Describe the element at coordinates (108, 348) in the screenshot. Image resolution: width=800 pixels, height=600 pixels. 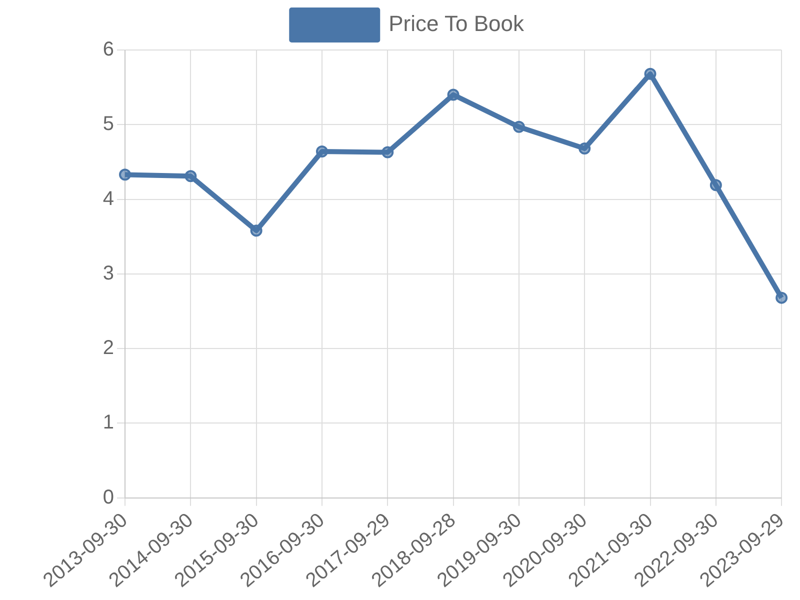
I see `y-tick-label: 2` at that location.